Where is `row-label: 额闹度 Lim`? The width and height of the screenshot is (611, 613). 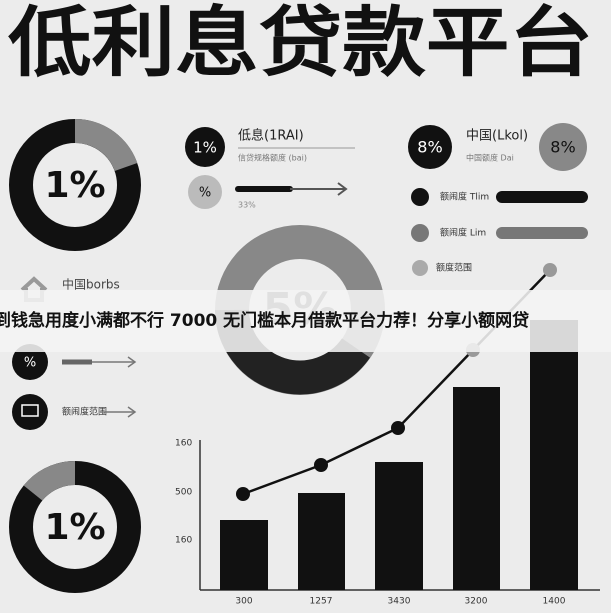
row-label: 额闹度 Lim is located at coordinates (463, 233).